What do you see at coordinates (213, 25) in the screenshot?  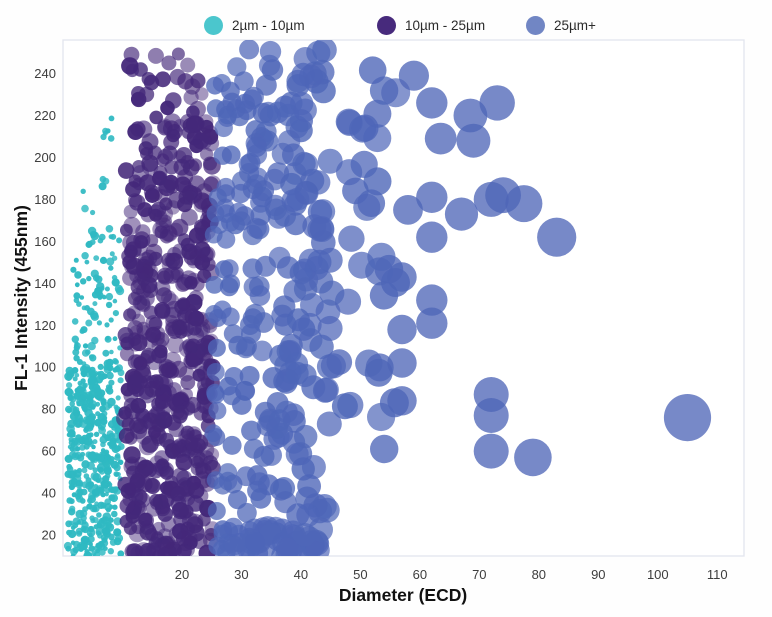 I see `legend-swatch-2-10um` at bounding box center [213, 25].